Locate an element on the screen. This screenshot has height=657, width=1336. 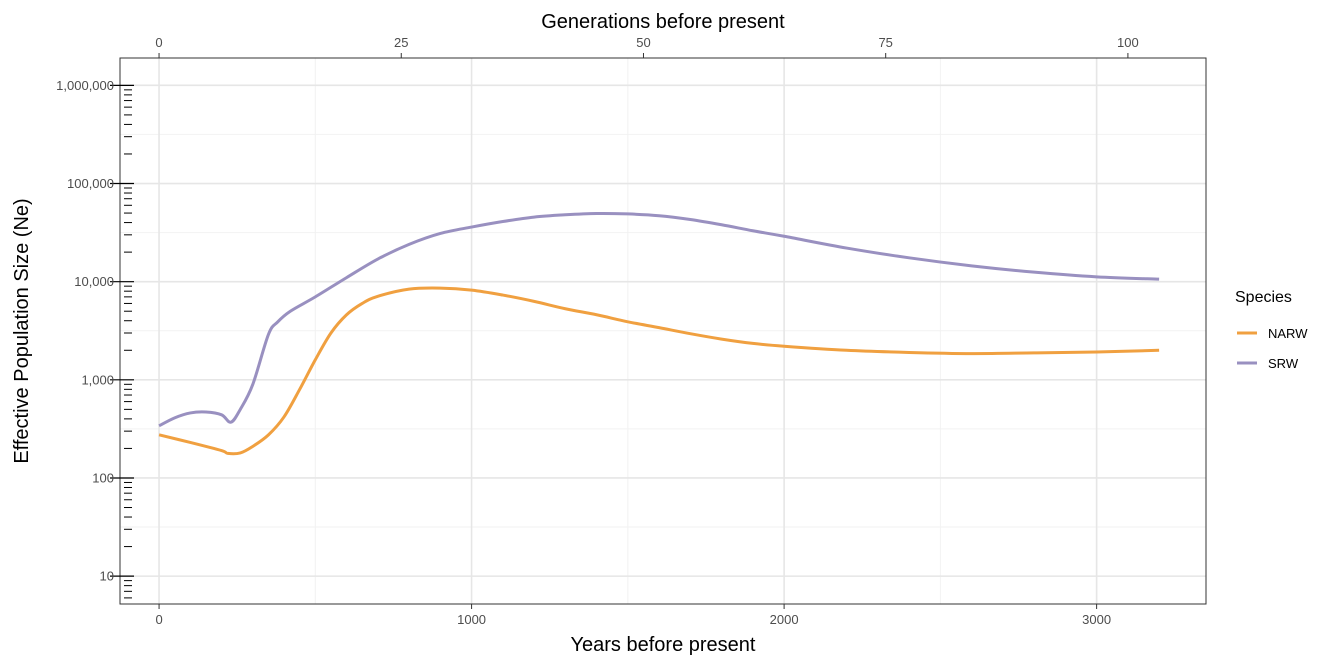
x-tick-label: 0 is located at coordinates (158, 619).